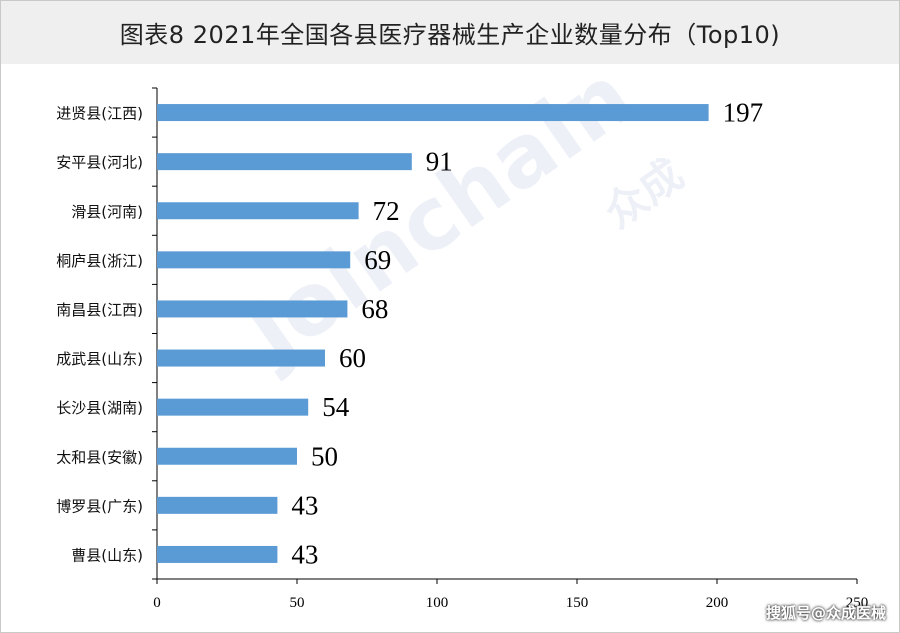 The width and height of the screenshot is (900, 633). I want to click on category-label: 成武县(山东), so click(99, 359).